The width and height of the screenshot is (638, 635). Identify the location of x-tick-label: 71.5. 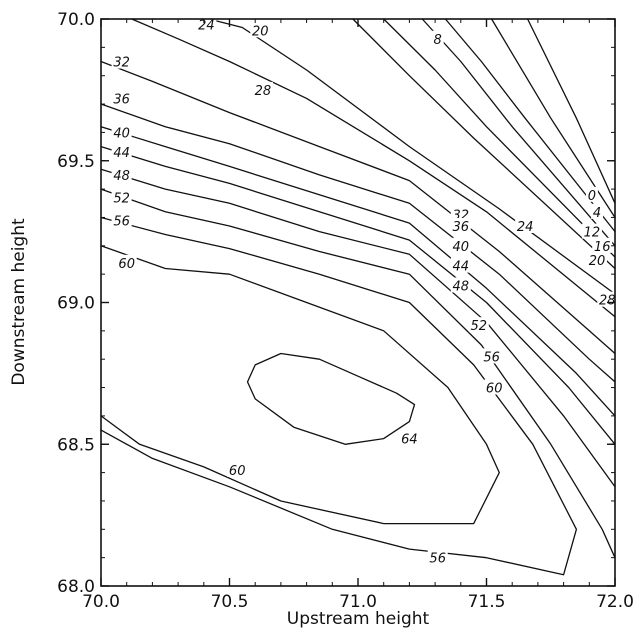
(487, 602).